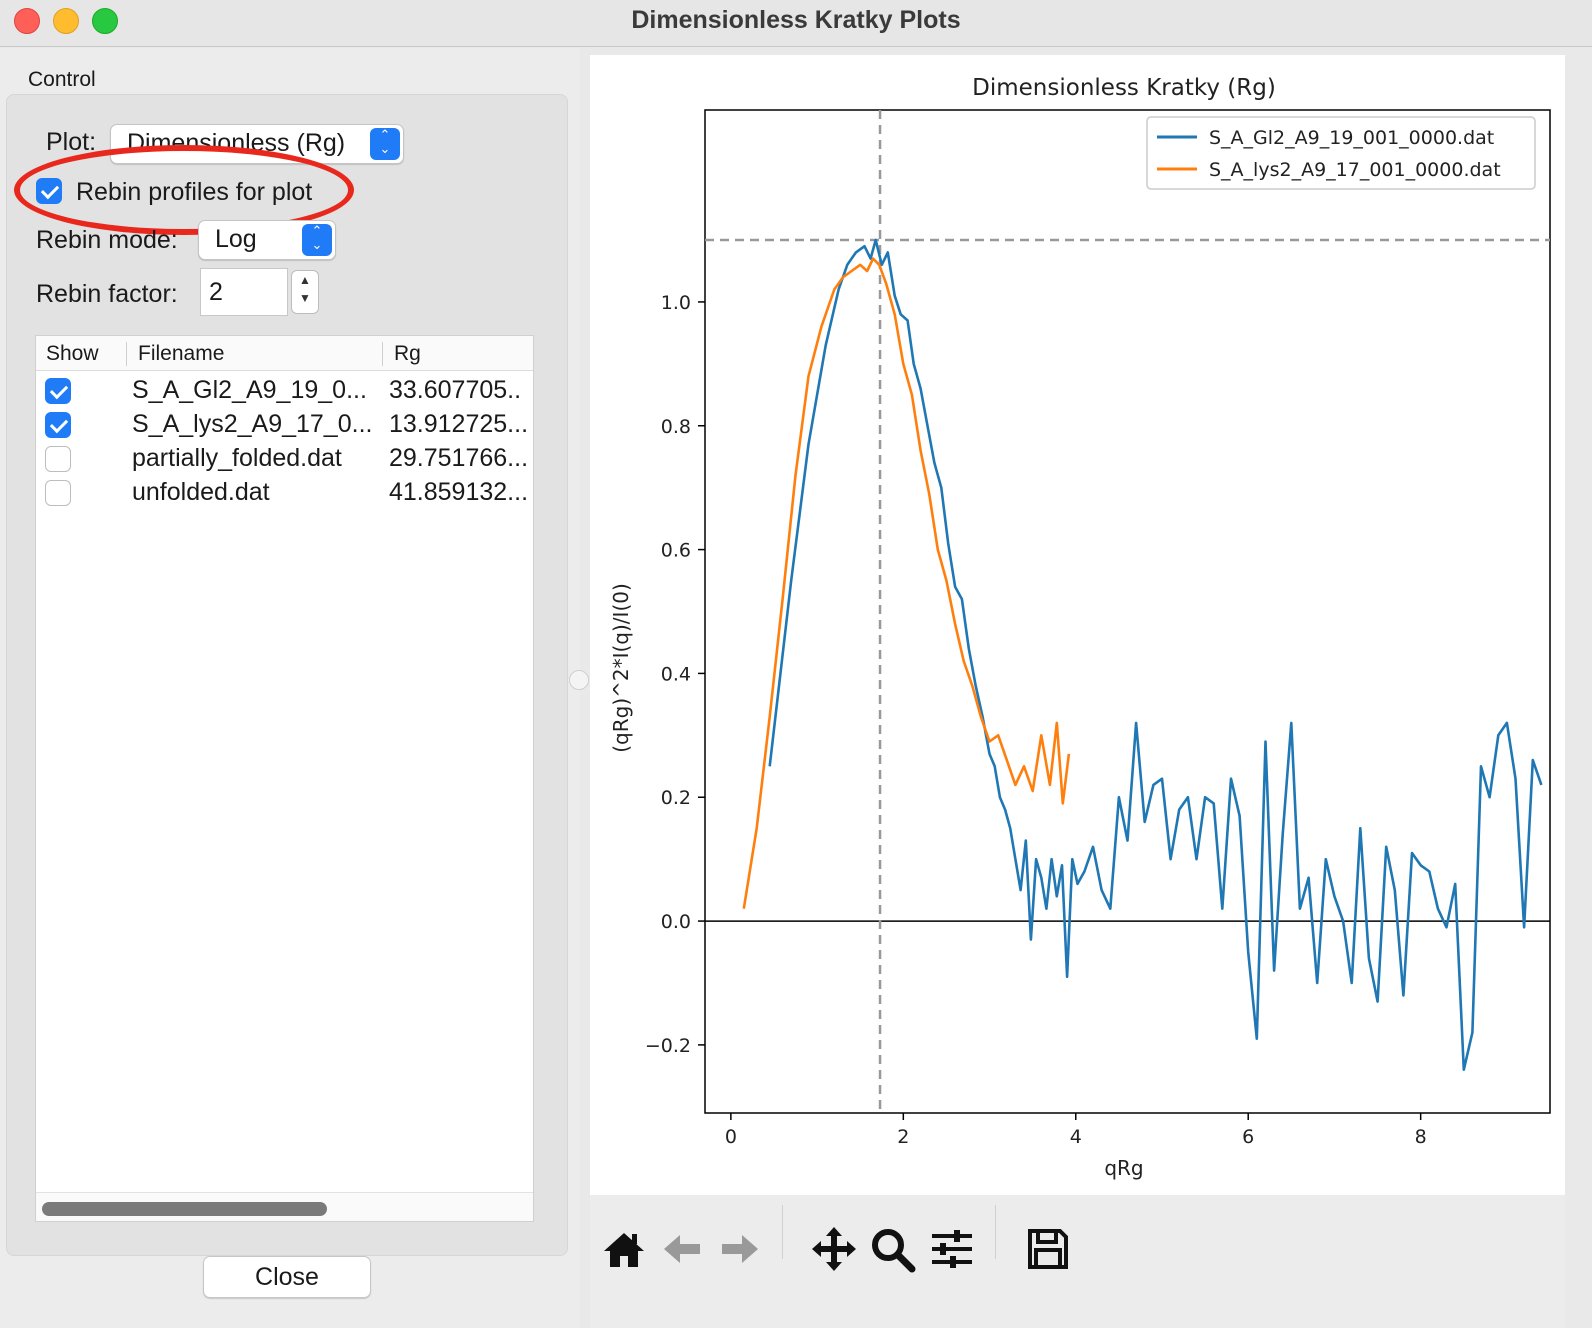 The image size is (1592, 1328). I want to click on x-tick-label: 0, so click(731, 1137).